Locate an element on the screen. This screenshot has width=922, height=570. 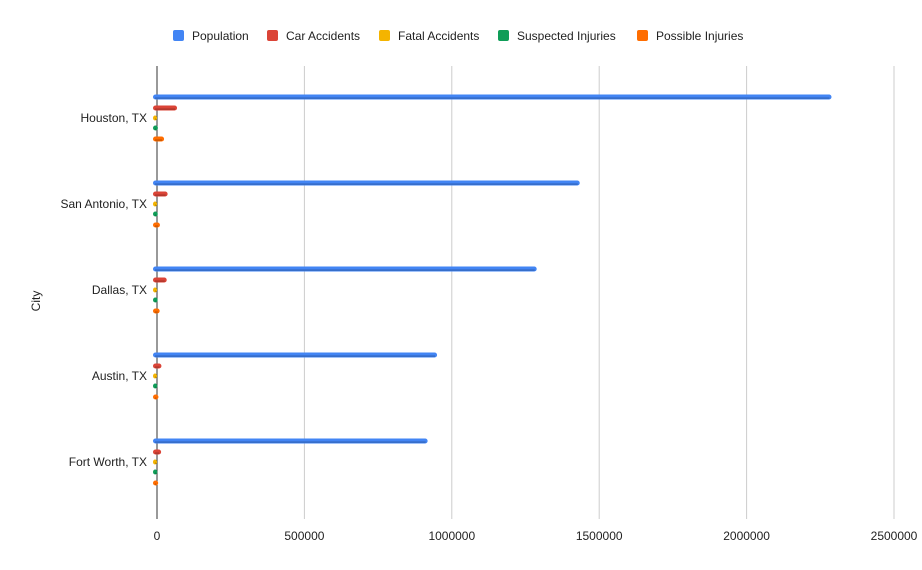
x-tick-label: 2500000 is located at coordinates (894, 536).